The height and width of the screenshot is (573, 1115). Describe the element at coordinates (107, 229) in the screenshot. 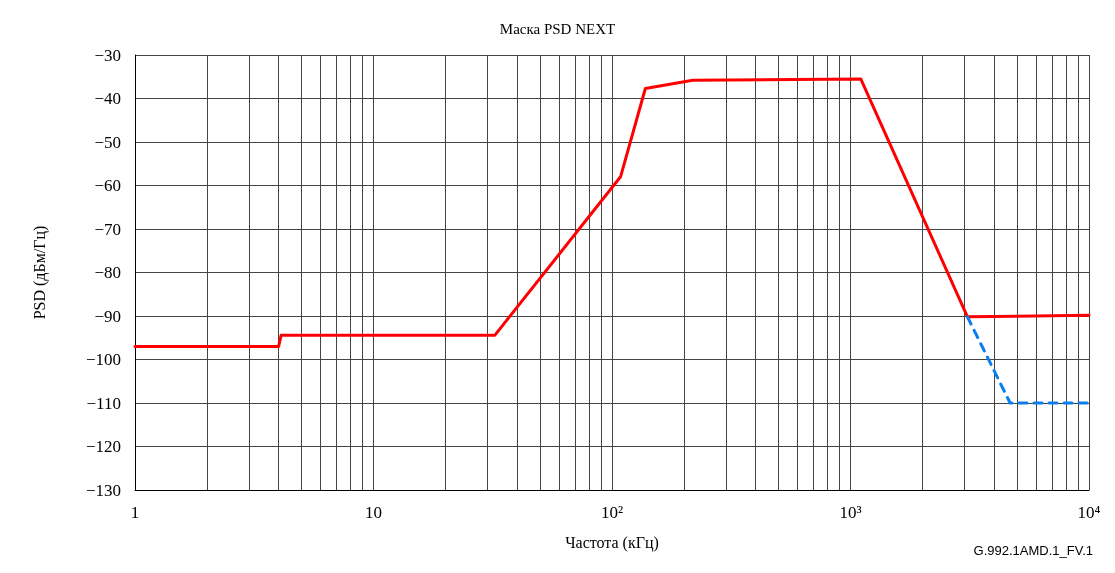

I see `y-tick-label: −70` at that location.